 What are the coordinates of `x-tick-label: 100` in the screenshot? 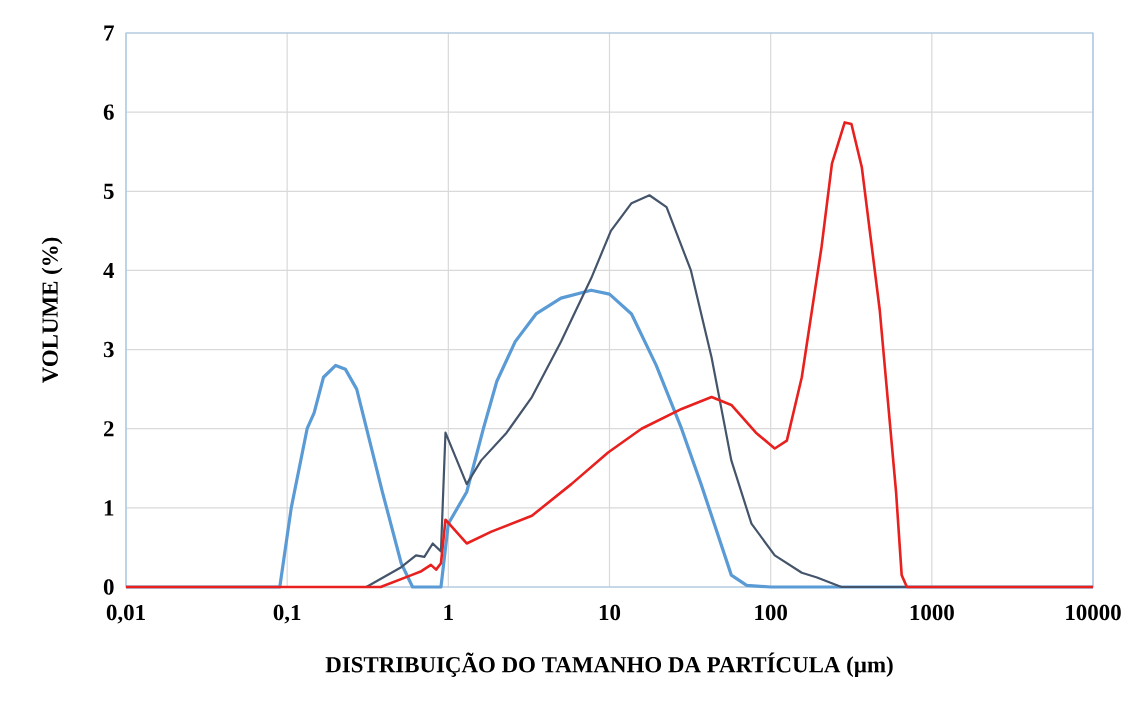 It's located at (771, 612).